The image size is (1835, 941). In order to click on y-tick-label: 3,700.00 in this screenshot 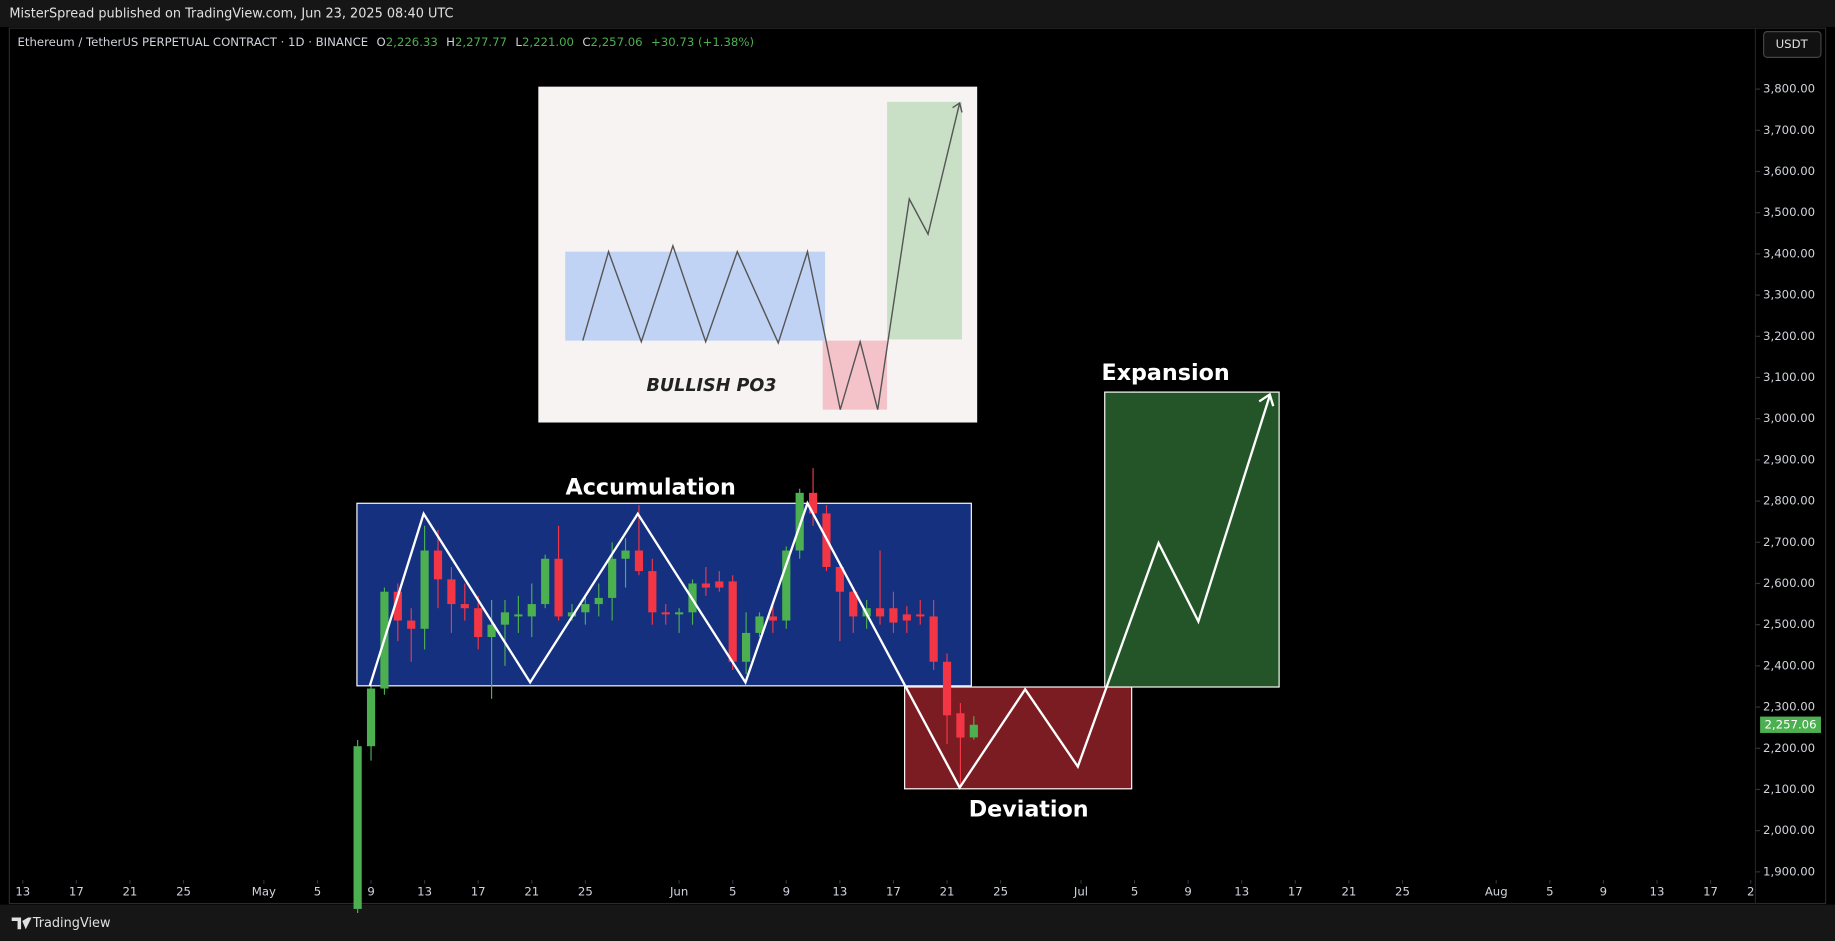, I will do `click(1789, 130)`.